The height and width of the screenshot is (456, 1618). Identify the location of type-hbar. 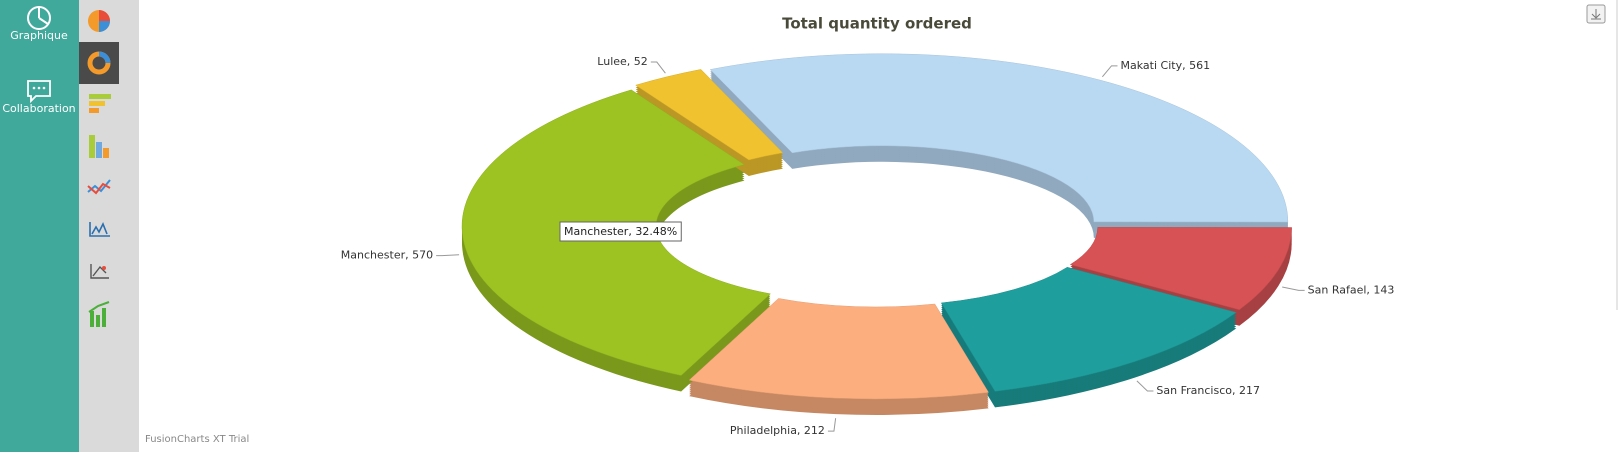
(100, 103).